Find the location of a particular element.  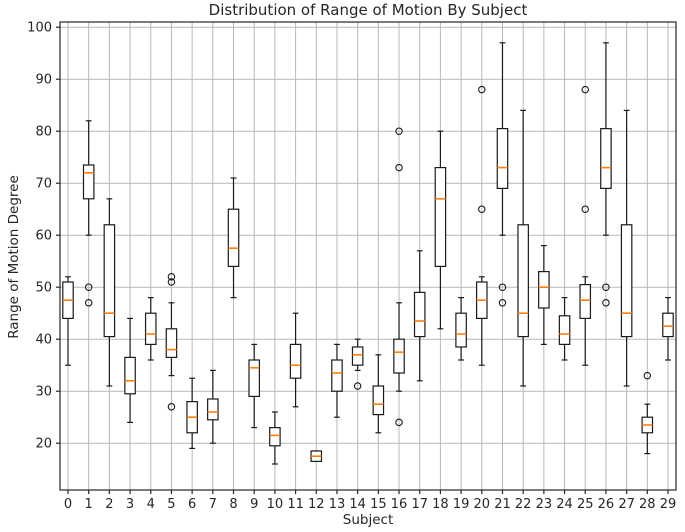

x-tick-label: 24 is located at coordinates (564, 504).